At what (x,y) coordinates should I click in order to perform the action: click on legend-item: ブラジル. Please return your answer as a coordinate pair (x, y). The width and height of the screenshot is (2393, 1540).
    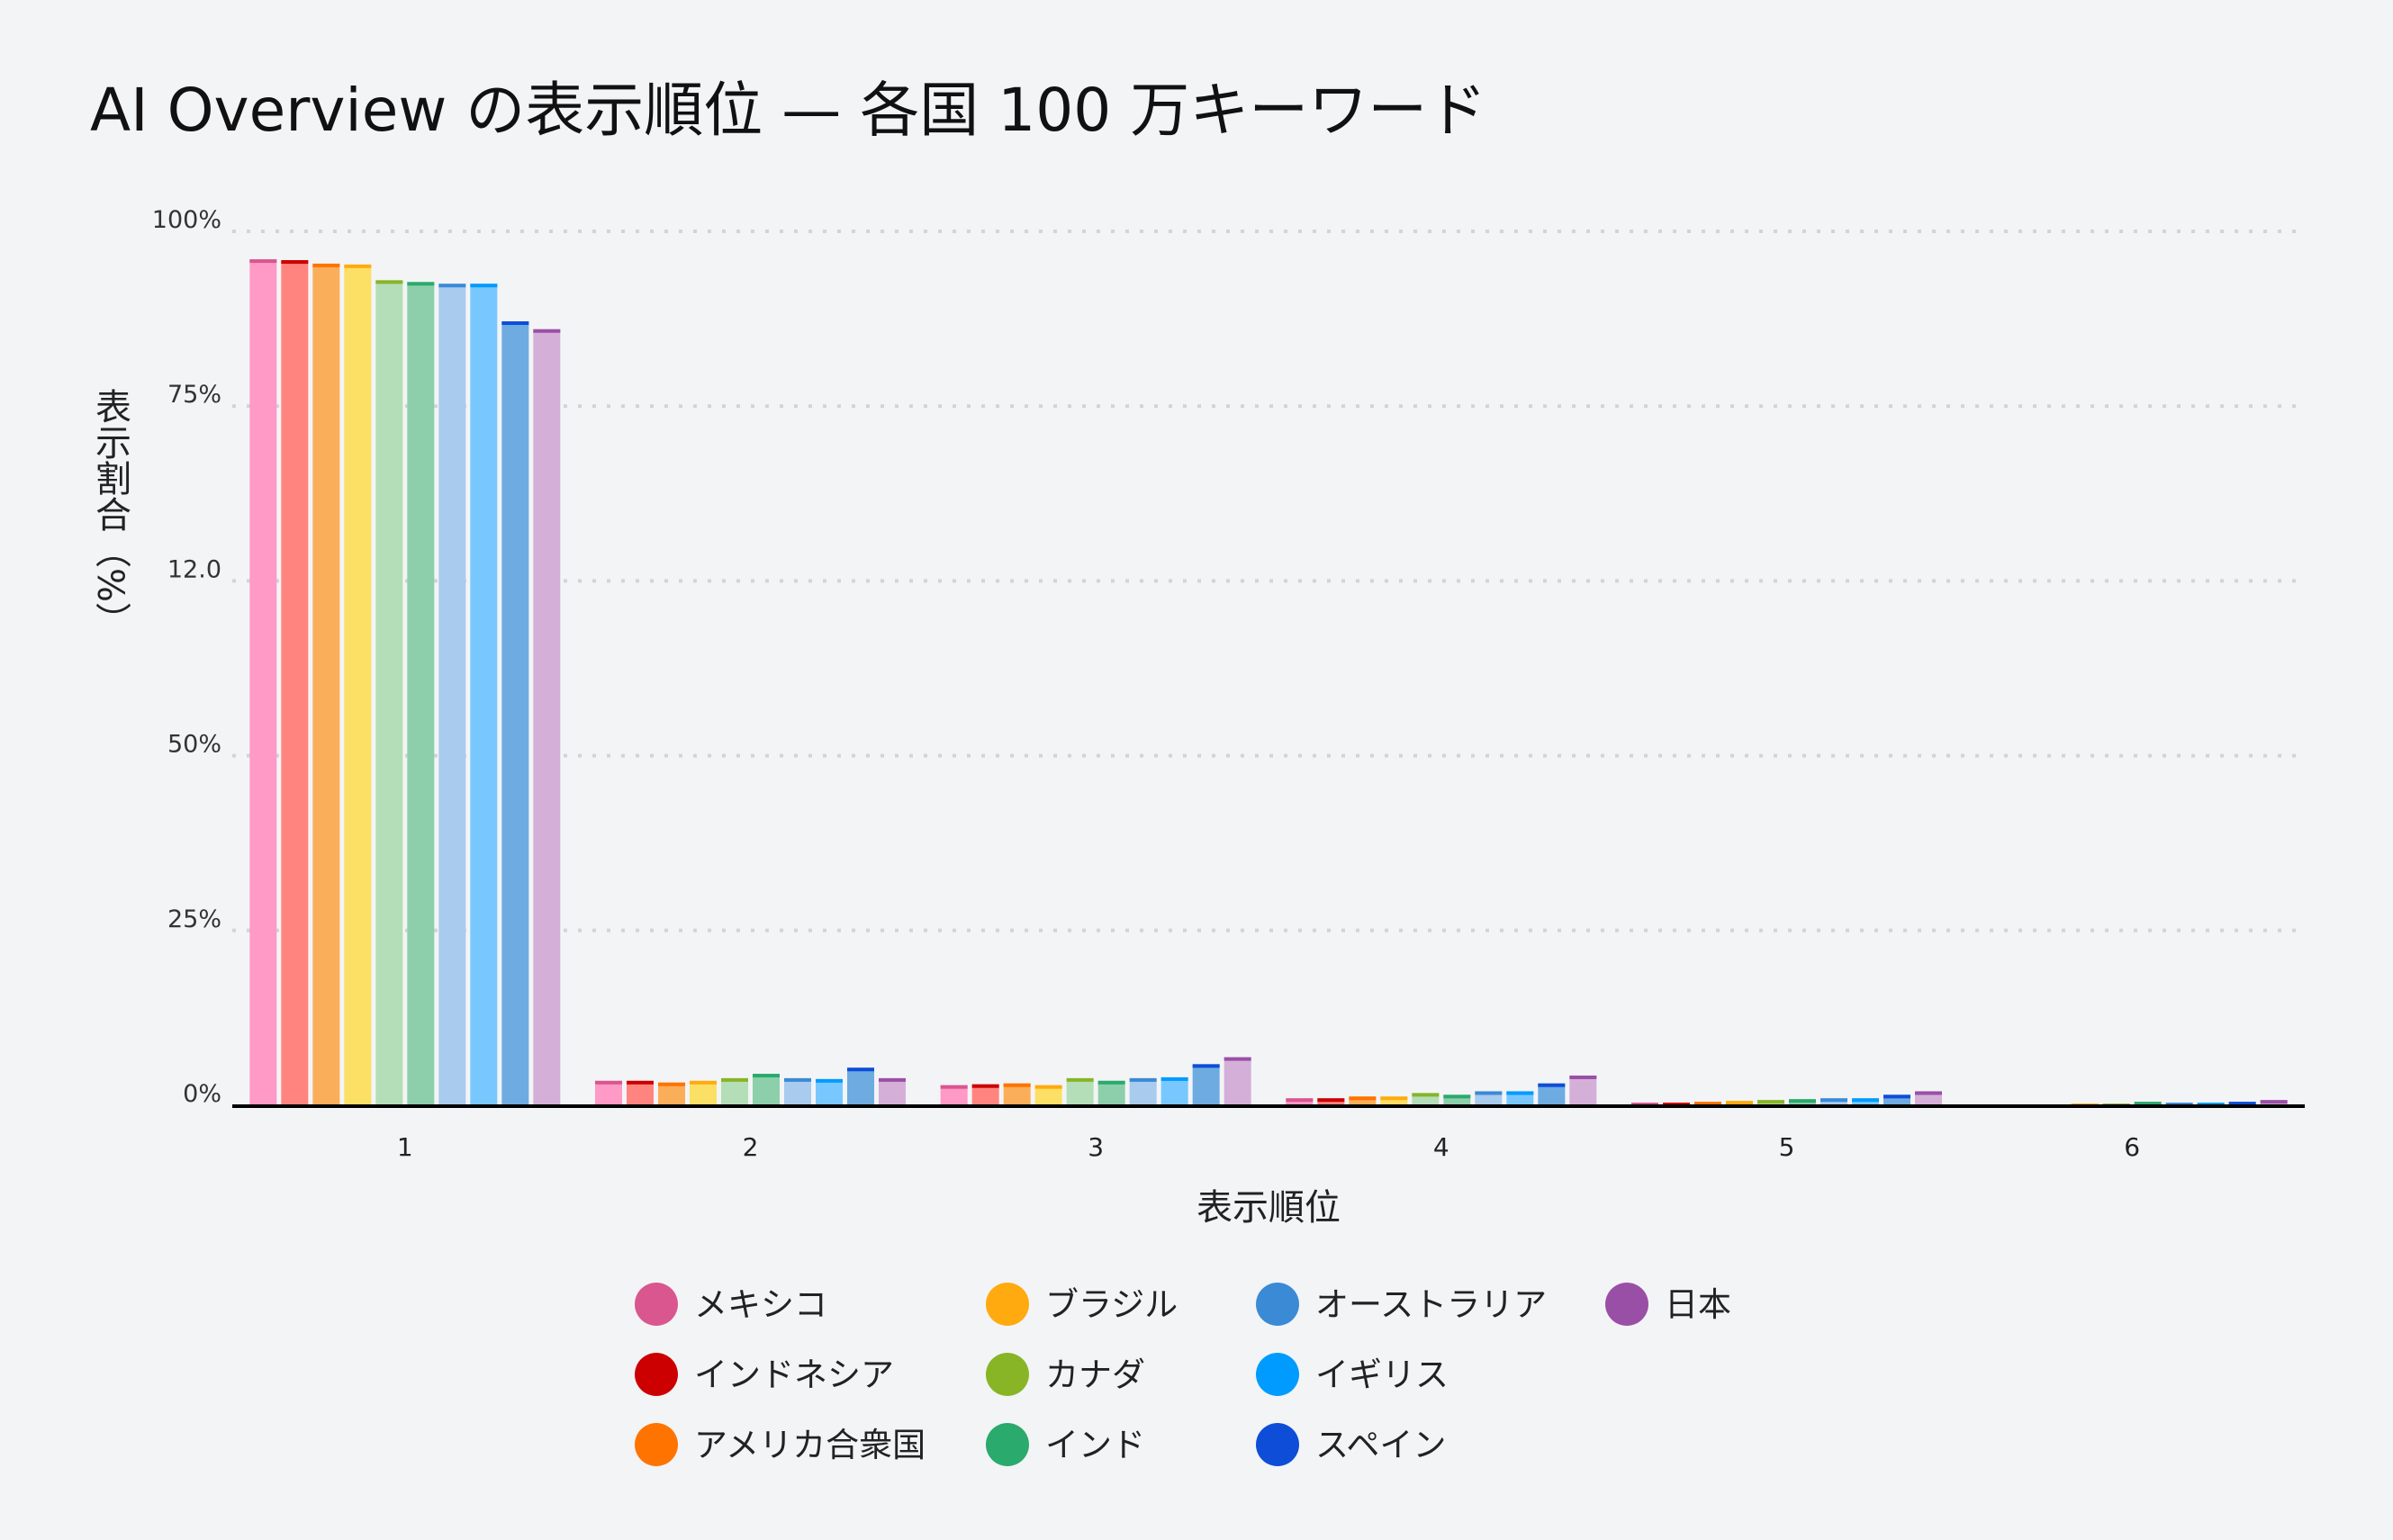
    Looking at the image, I should click on (1082, 1304).